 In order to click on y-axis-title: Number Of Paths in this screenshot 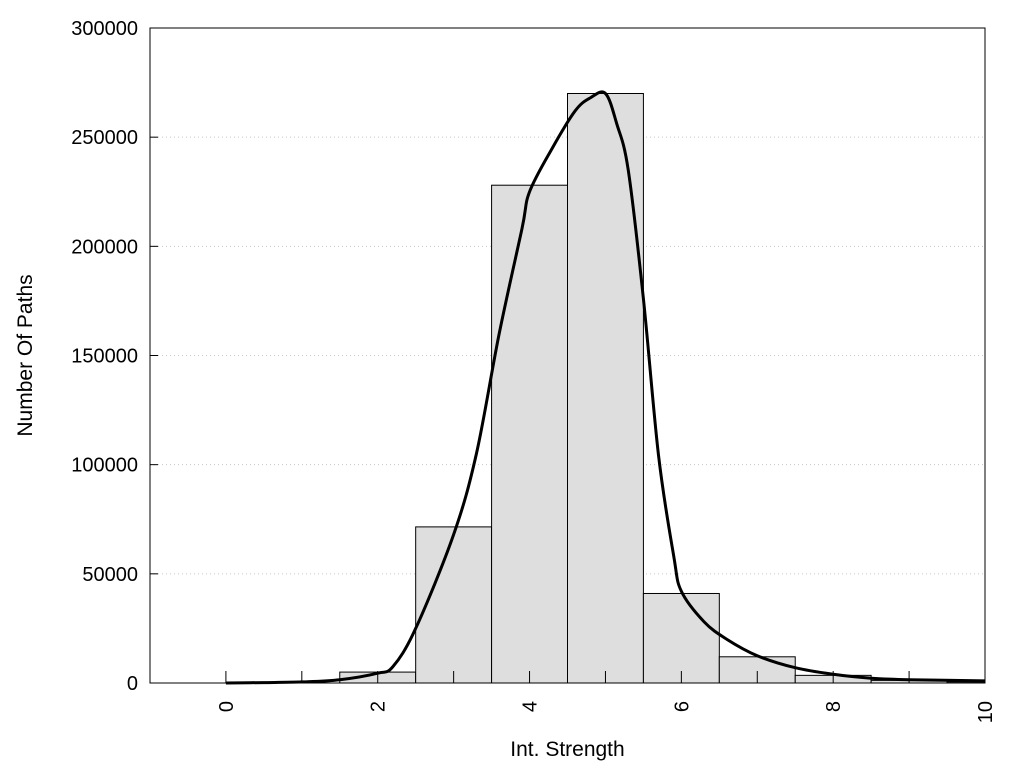, I will do `click(25, 355)`.